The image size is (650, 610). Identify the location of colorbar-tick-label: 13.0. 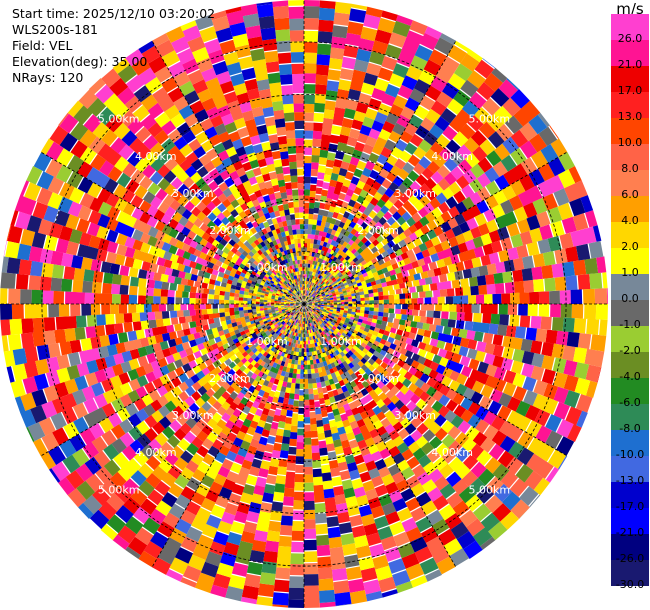
(630, 116).